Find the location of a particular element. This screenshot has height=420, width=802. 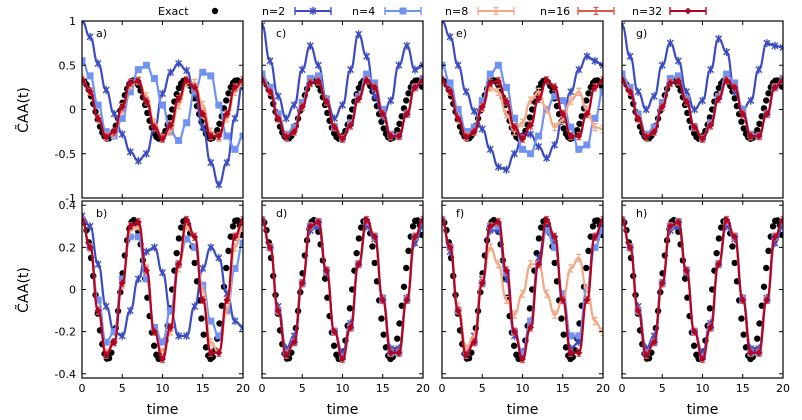

panel-frame is located at coordinates (522, 109).